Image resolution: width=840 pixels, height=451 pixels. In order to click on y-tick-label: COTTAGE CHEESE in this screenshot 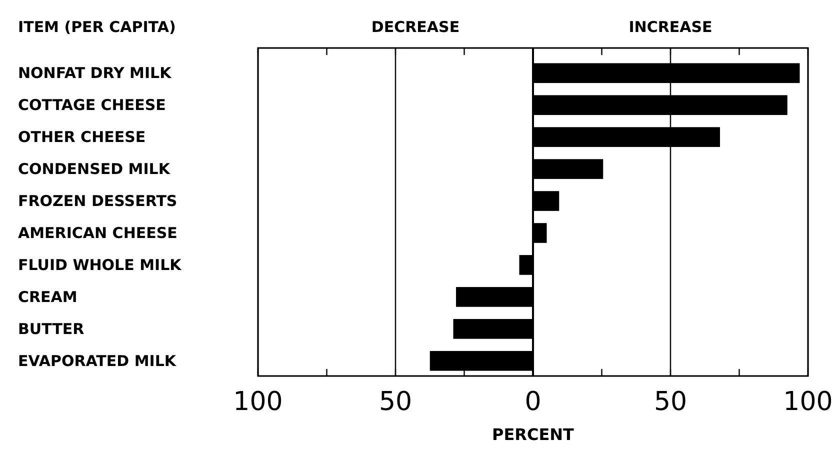, I will do `click(92, 105)`.